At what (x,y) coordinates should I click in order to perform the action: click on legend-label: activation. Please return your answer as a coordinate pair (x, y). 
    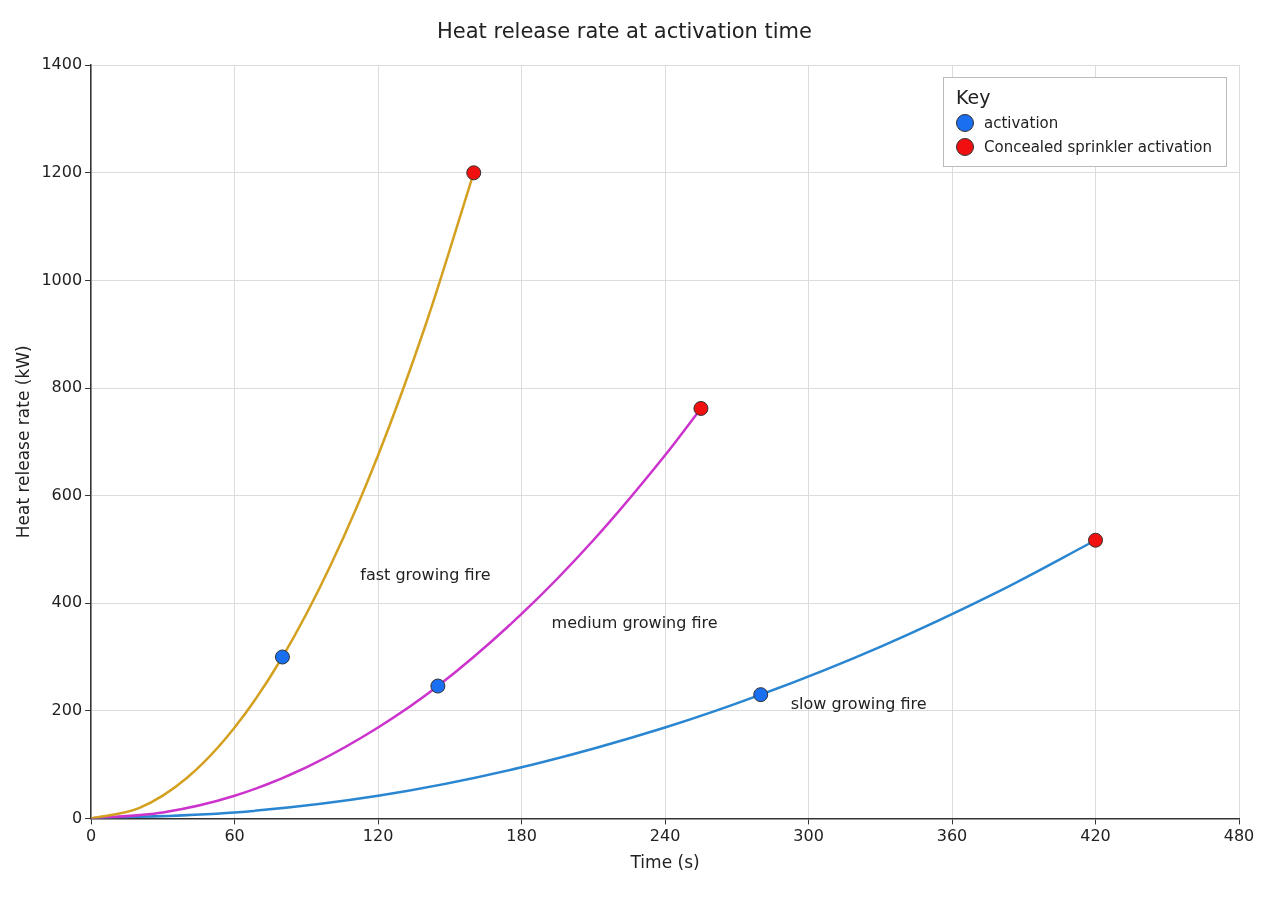
    Looking at the image, I should click on (1021, 123).